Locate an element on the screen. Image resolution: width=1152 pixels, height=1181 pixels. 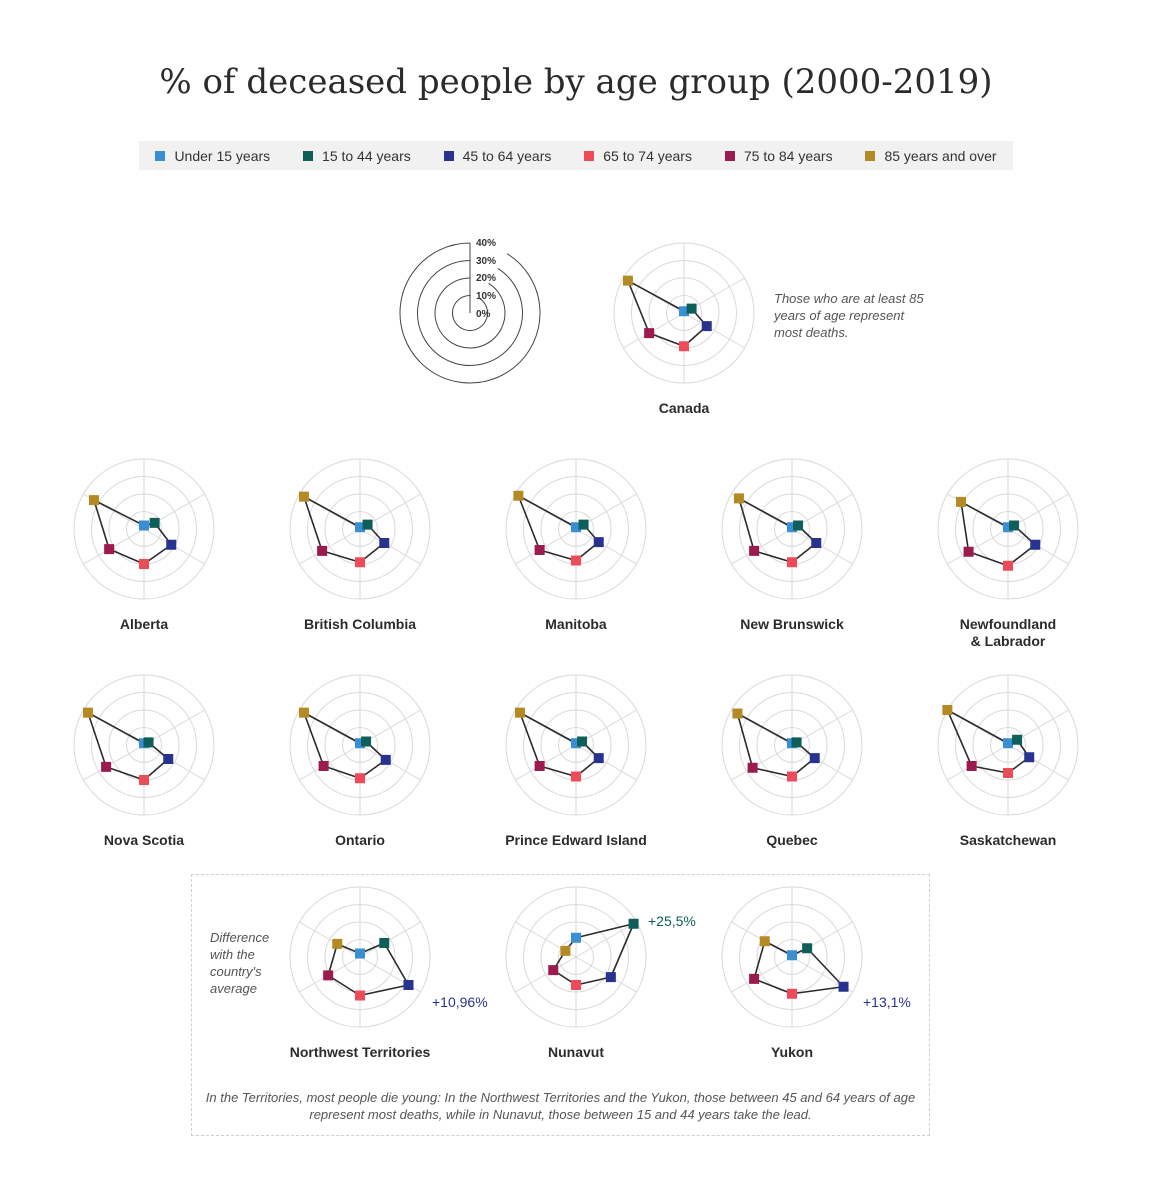
newfoundland-and-labrador-point-75-to-84-years is located at coordinates (968, 551).